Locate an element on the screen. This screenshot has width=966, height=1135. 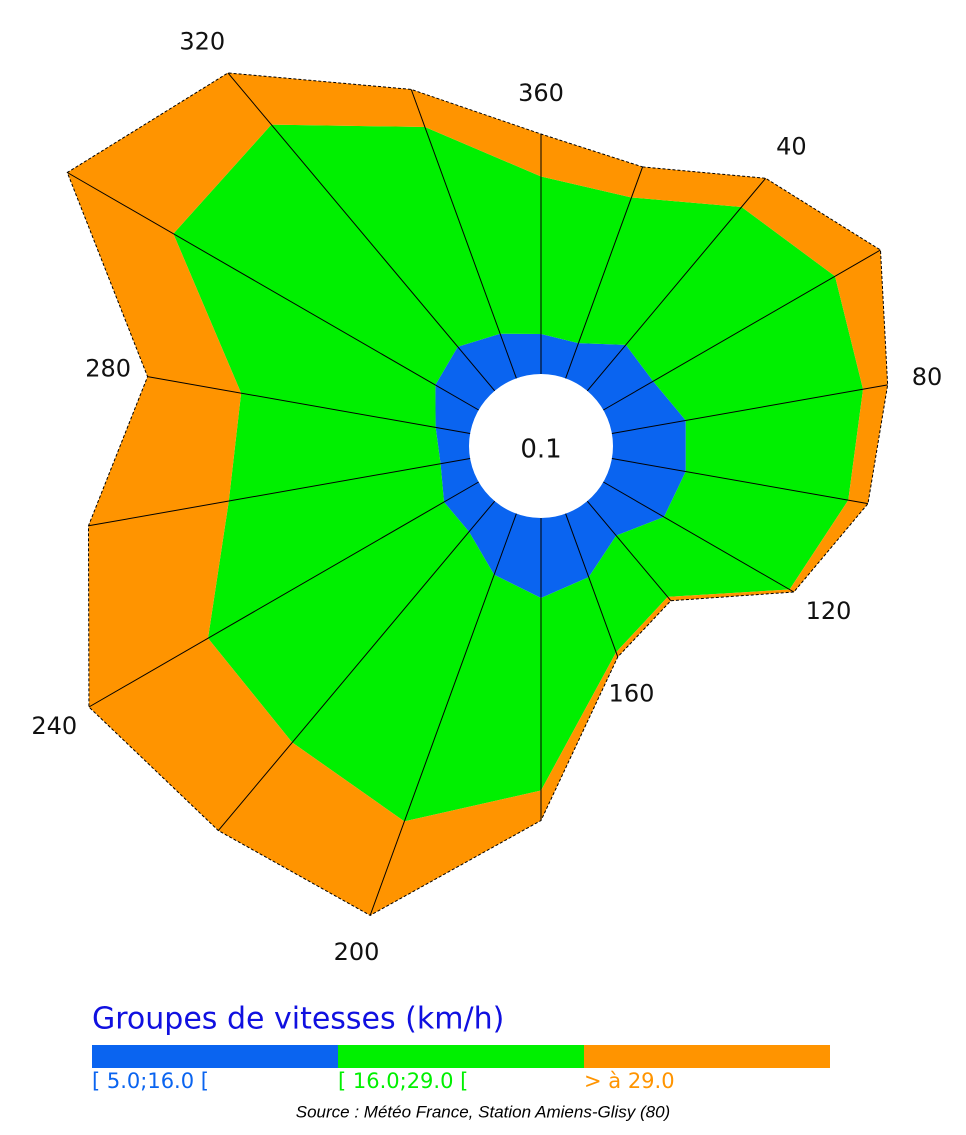
direction-label: 240 is located at coordinates (54, 726).